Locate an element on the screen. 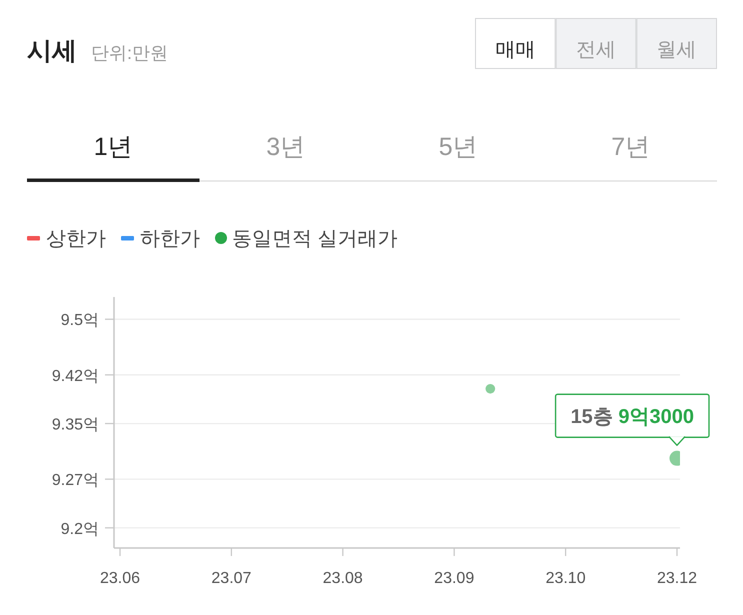  y-tick-label: 9.5억 is located at coordinates (79, 321).